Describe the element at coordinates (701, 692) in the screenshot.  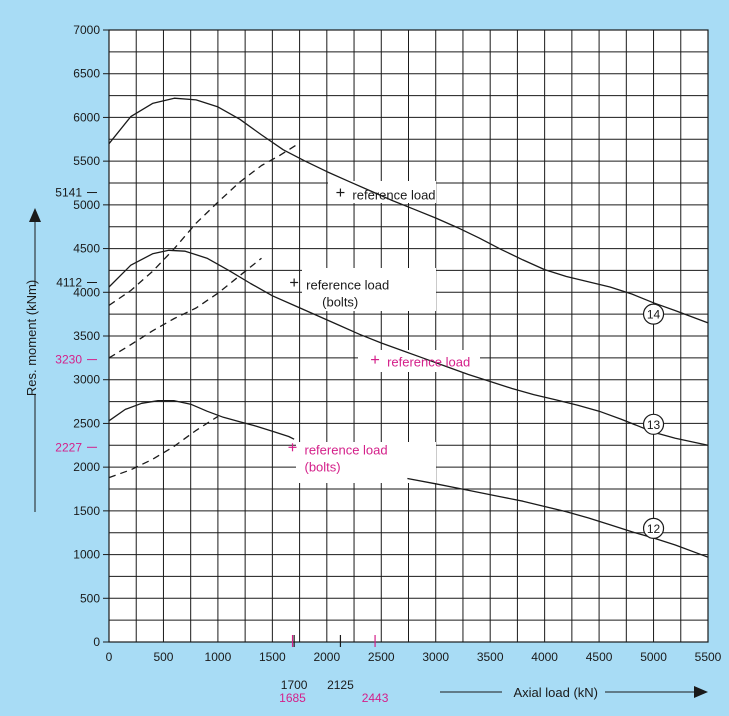
I see `x-axis-arrow-icon` at that location.